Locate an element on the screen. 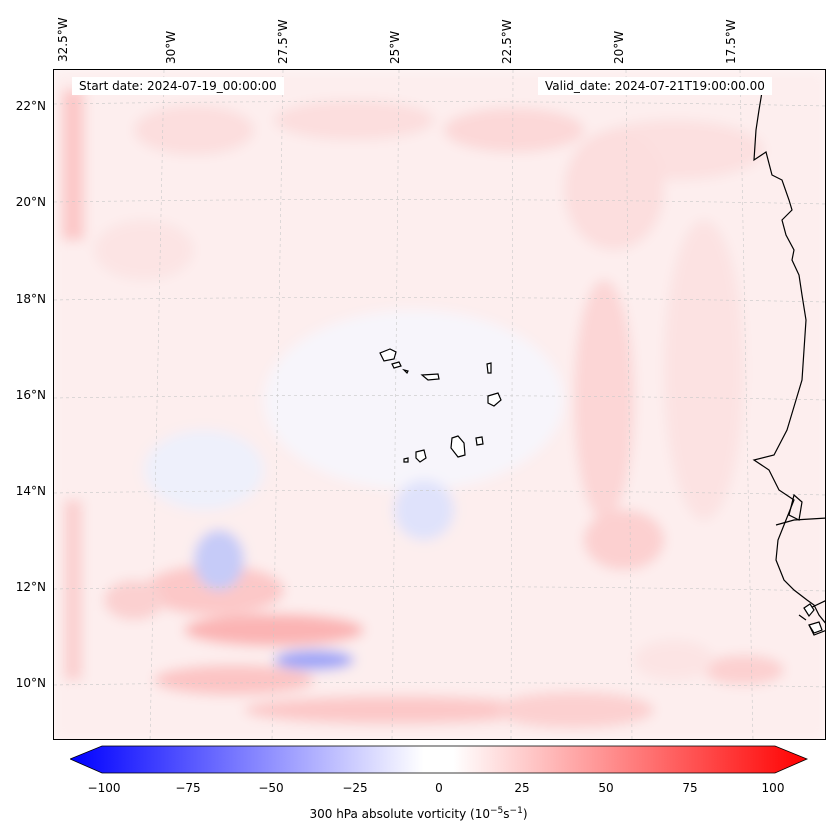 The height and width of the screenshot is (839, 837). colorbar-tick-minus100: −100 is located at coordinates (104, 788).